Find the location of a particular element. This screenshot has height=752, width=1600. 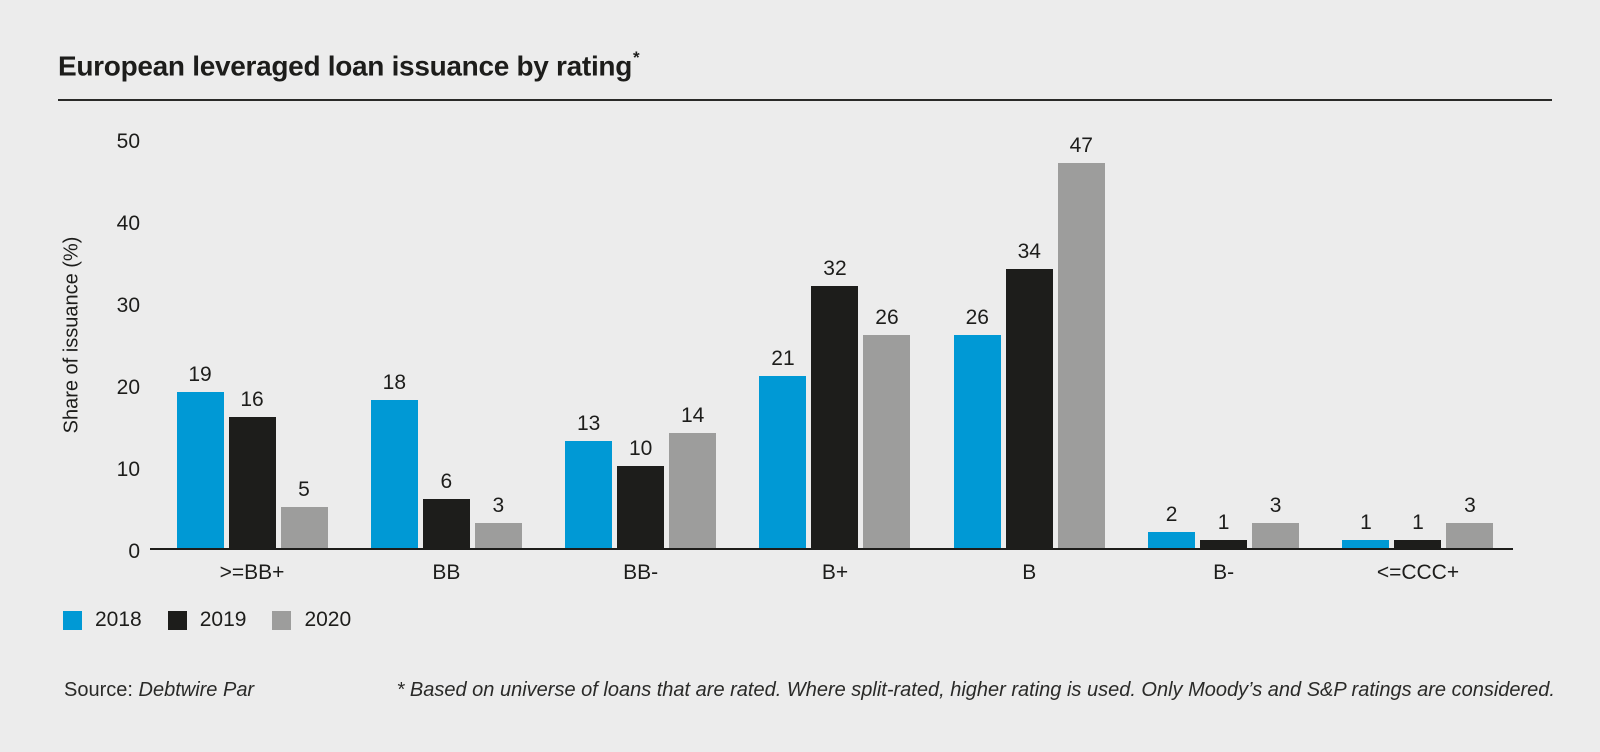

bar-column: 10 is located at coordinates (641, 492).